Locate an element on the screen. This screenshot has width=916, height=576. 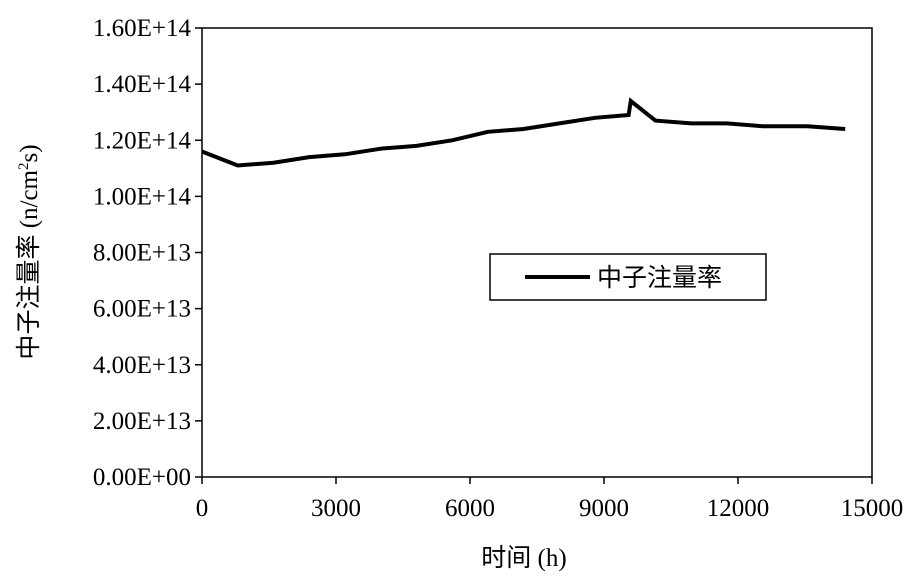
y-tick-label: 1.20E+14 is located at coordinates (142, 140).